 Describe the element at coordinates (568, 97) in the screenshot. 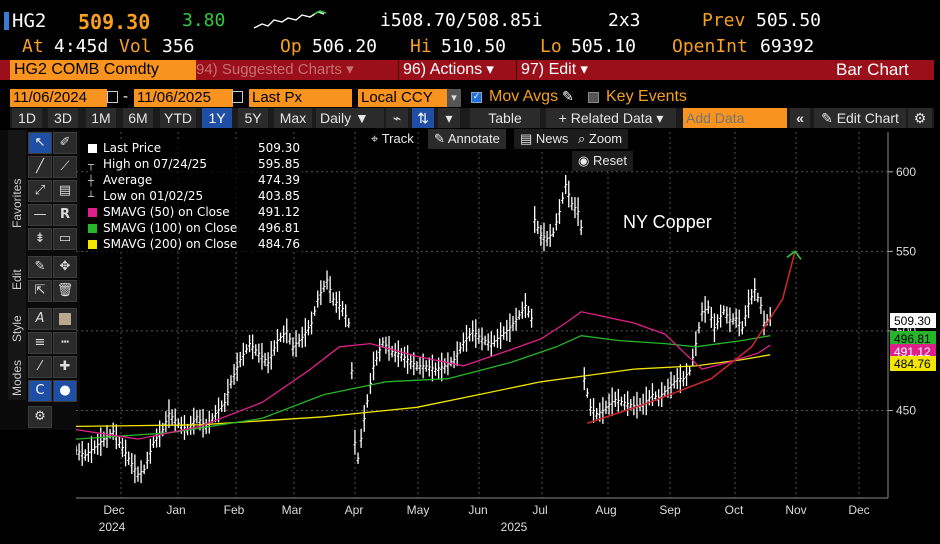

I see `pencil-icon: ✎` at that location.